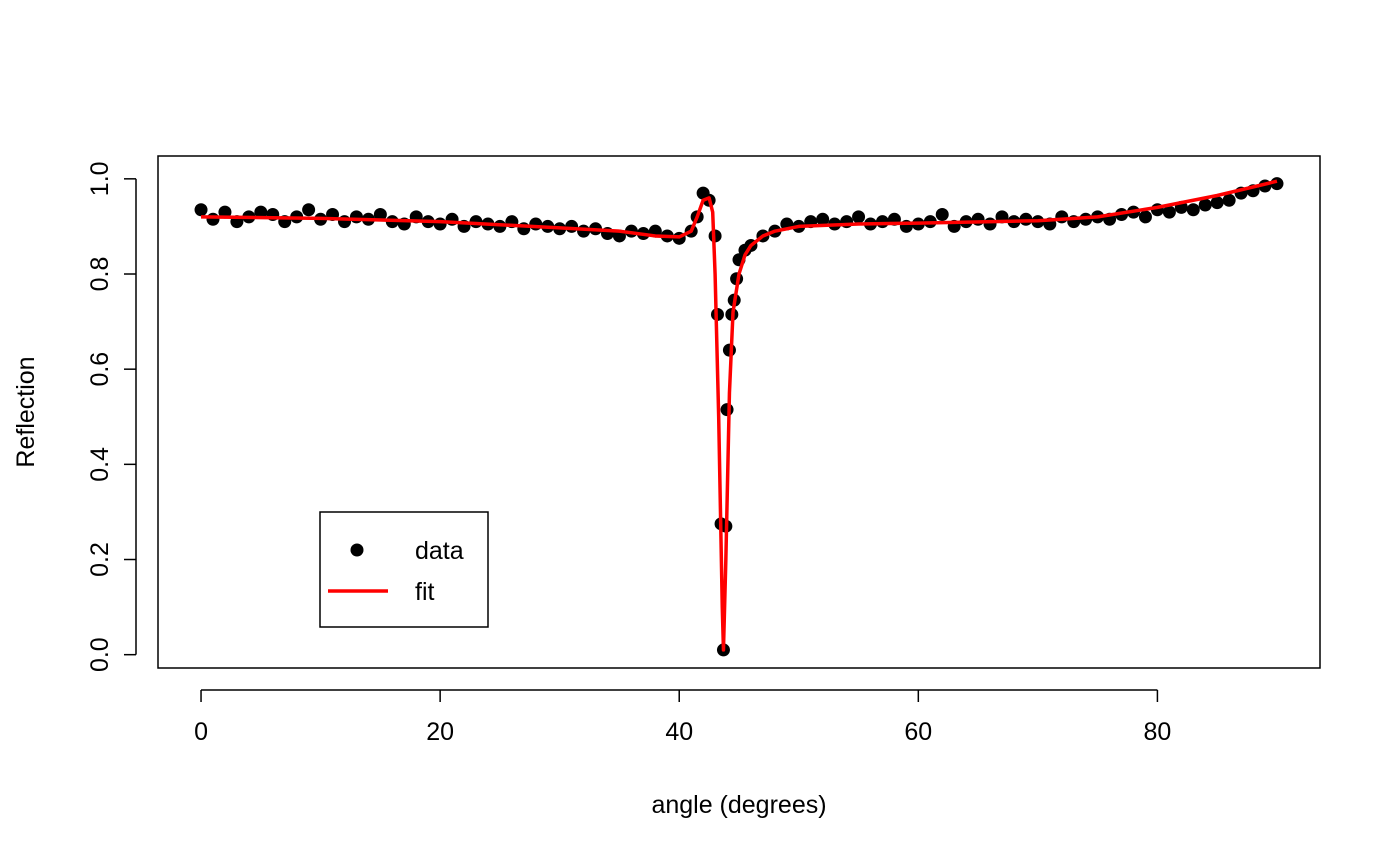 This screenshot has height=865, width=1400. What do you see at coordinates (1158, 732) in the screenshot?
I see `x-tick-label: 80` at bounding box center [1158, 732].